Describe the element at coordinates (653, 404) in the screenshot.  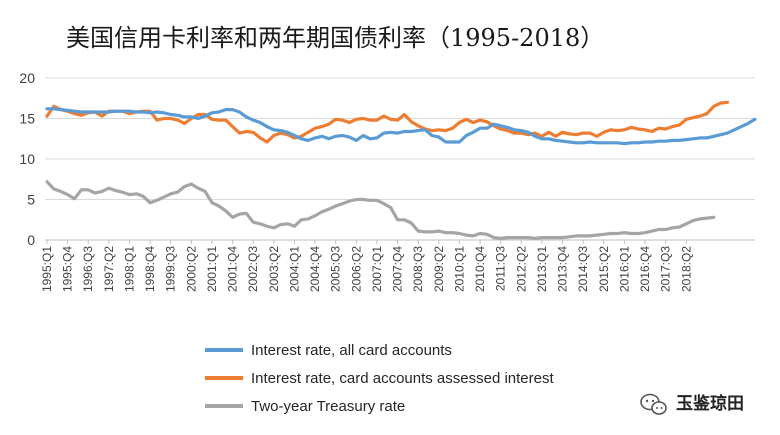
I see `wechat-bubble-icon` at that location.